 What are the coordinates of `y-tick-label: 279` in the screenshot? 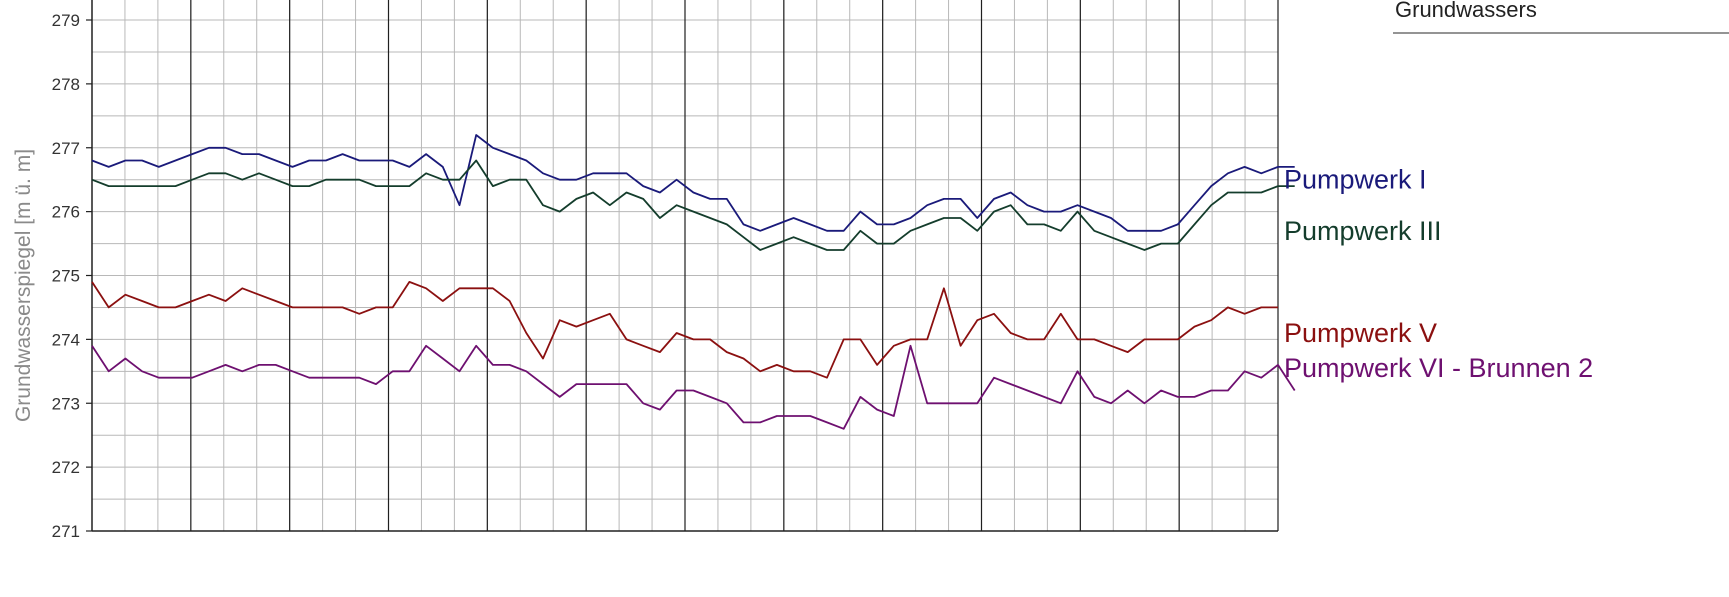 It's located at (66, 20).